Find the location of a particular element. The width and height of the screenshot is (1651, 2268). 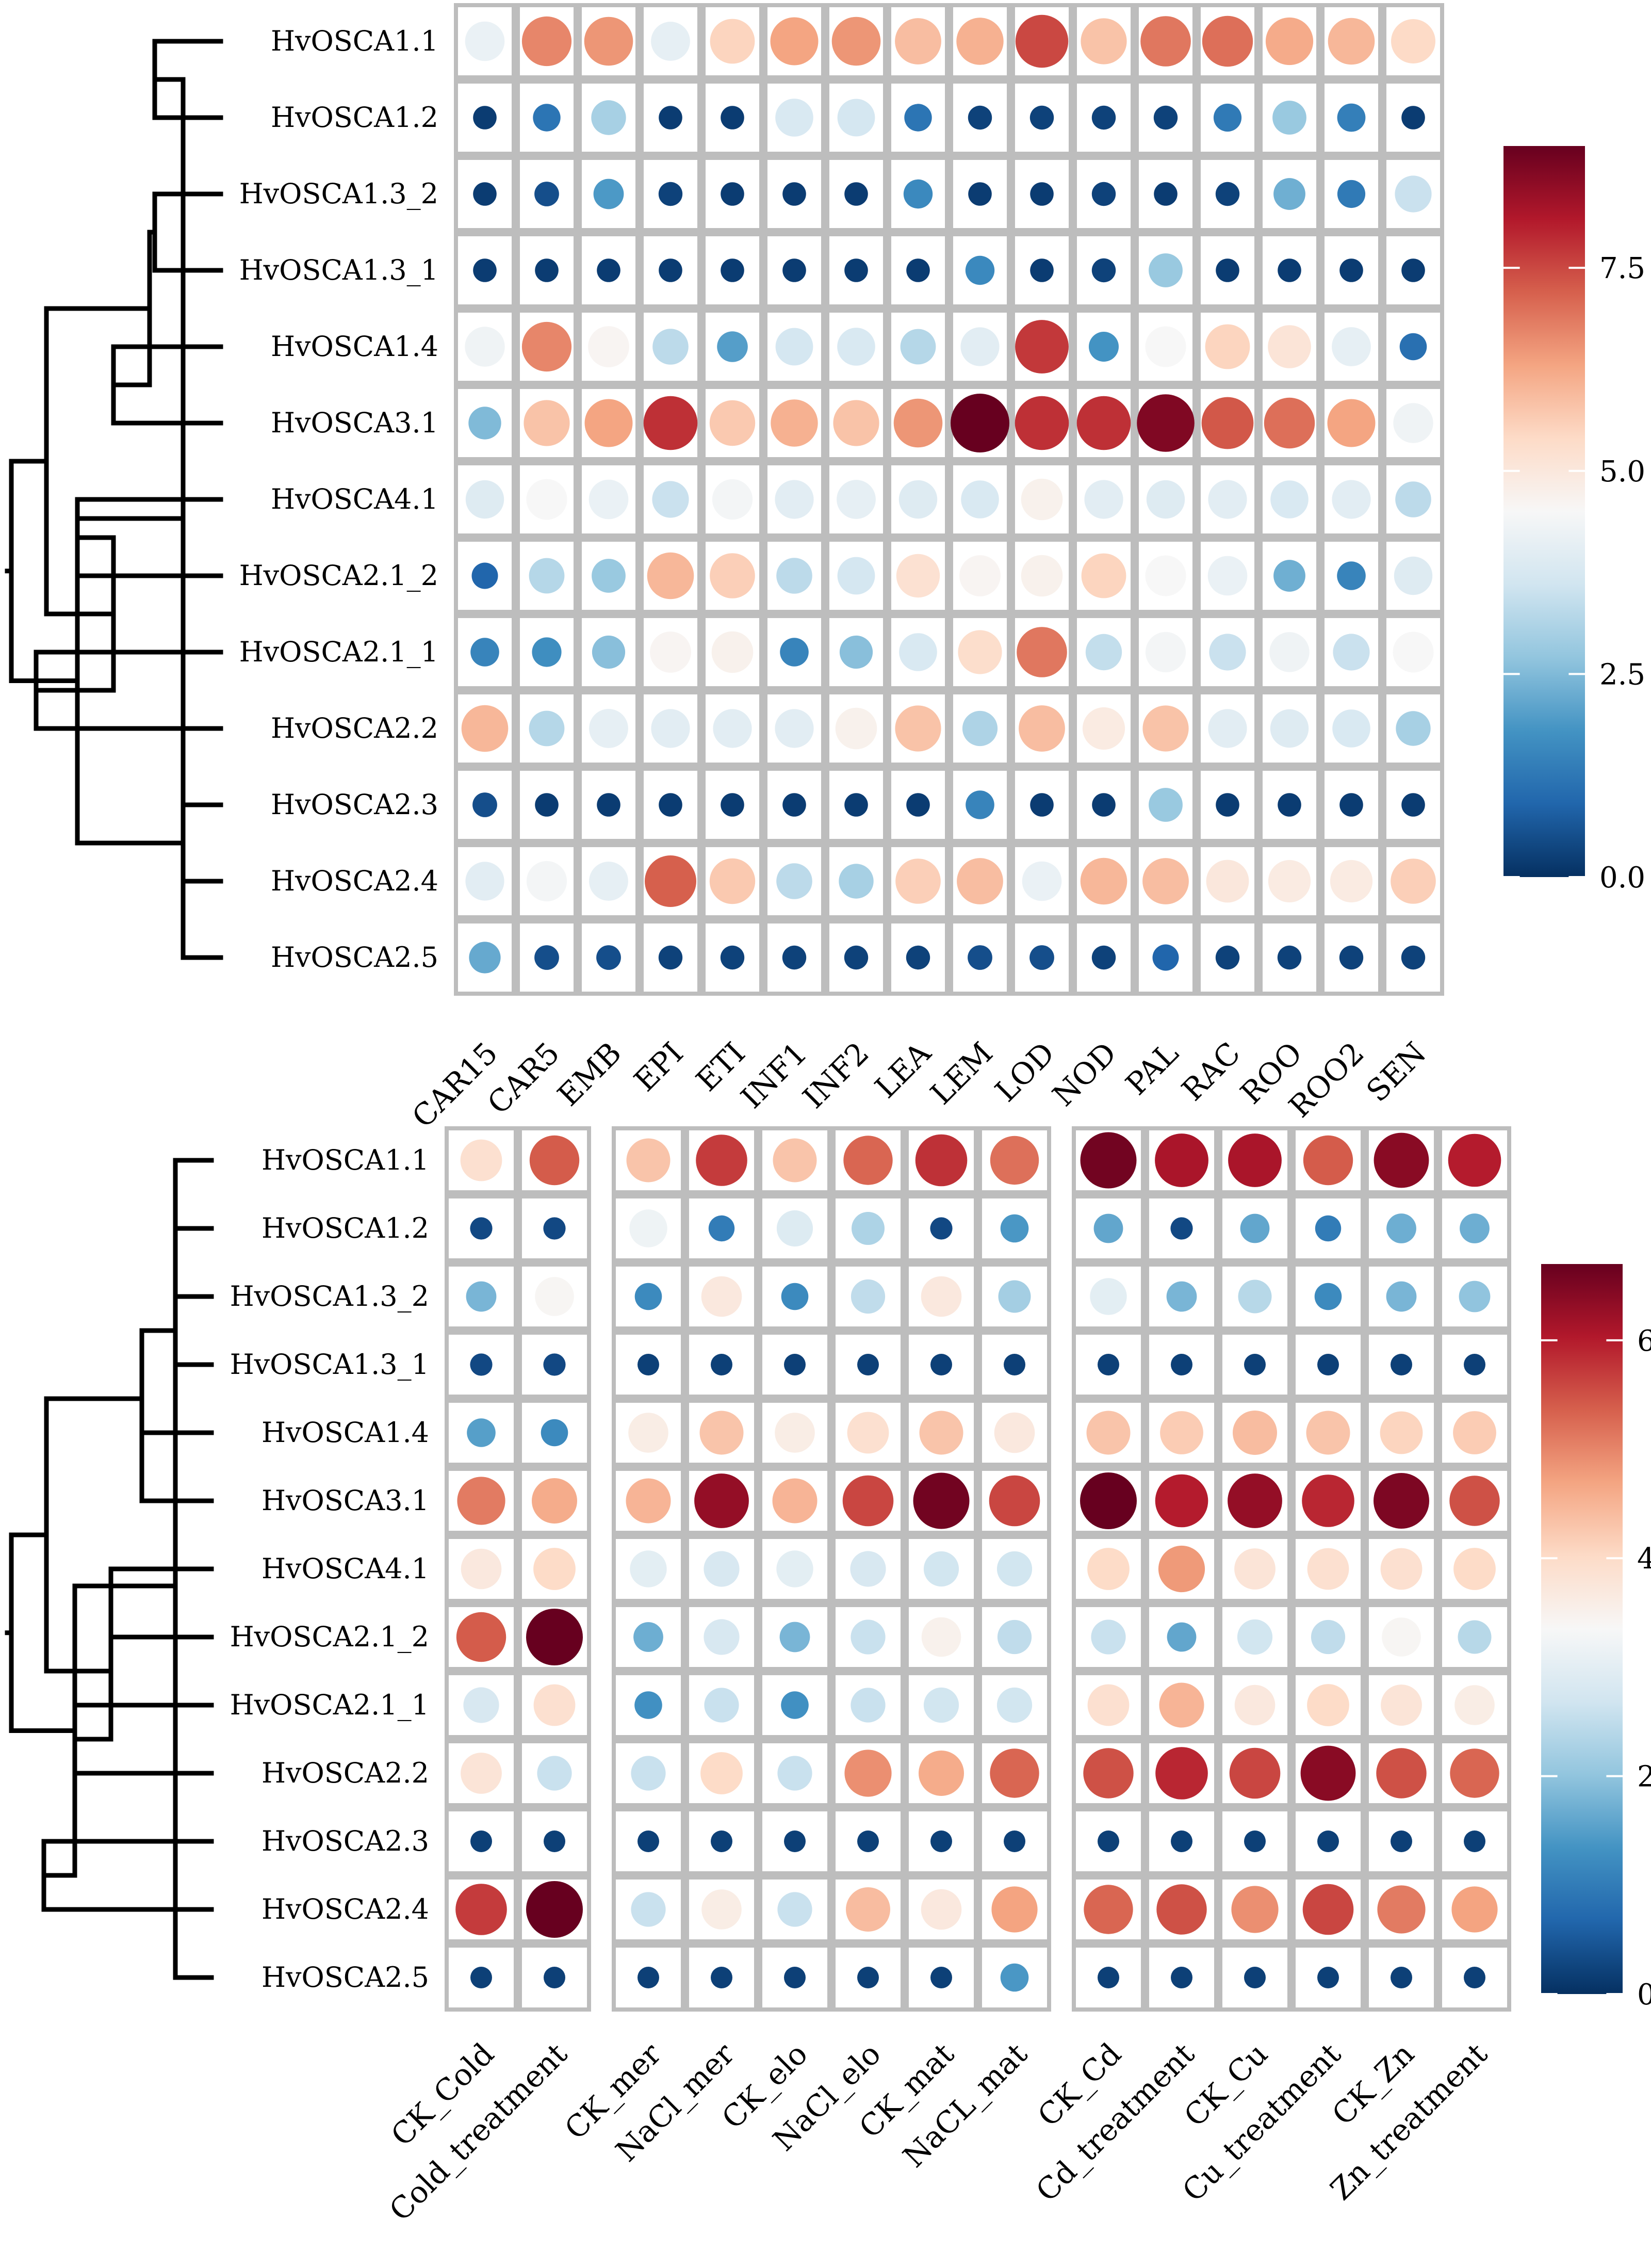

gene-label: HvOSCA2.3 is located at coordinates (345, 1841).